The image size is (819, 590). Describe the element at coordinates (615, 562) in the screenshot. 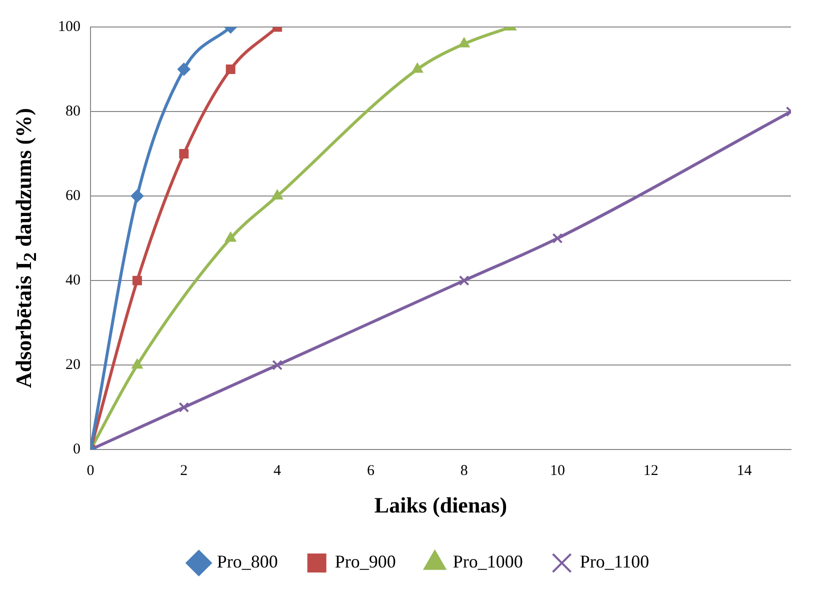

I see `legend-label: Pro_1100` at that location.